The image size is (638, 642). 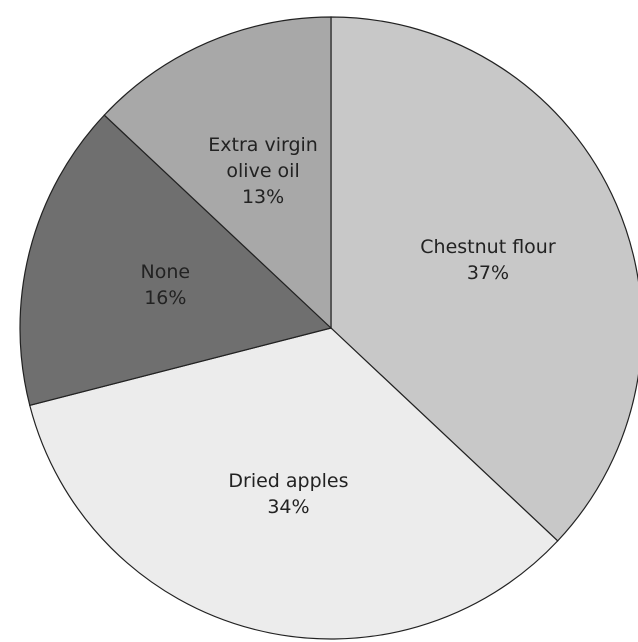 I want to click on category-label: Dried apples, so click(x=288, y=480).